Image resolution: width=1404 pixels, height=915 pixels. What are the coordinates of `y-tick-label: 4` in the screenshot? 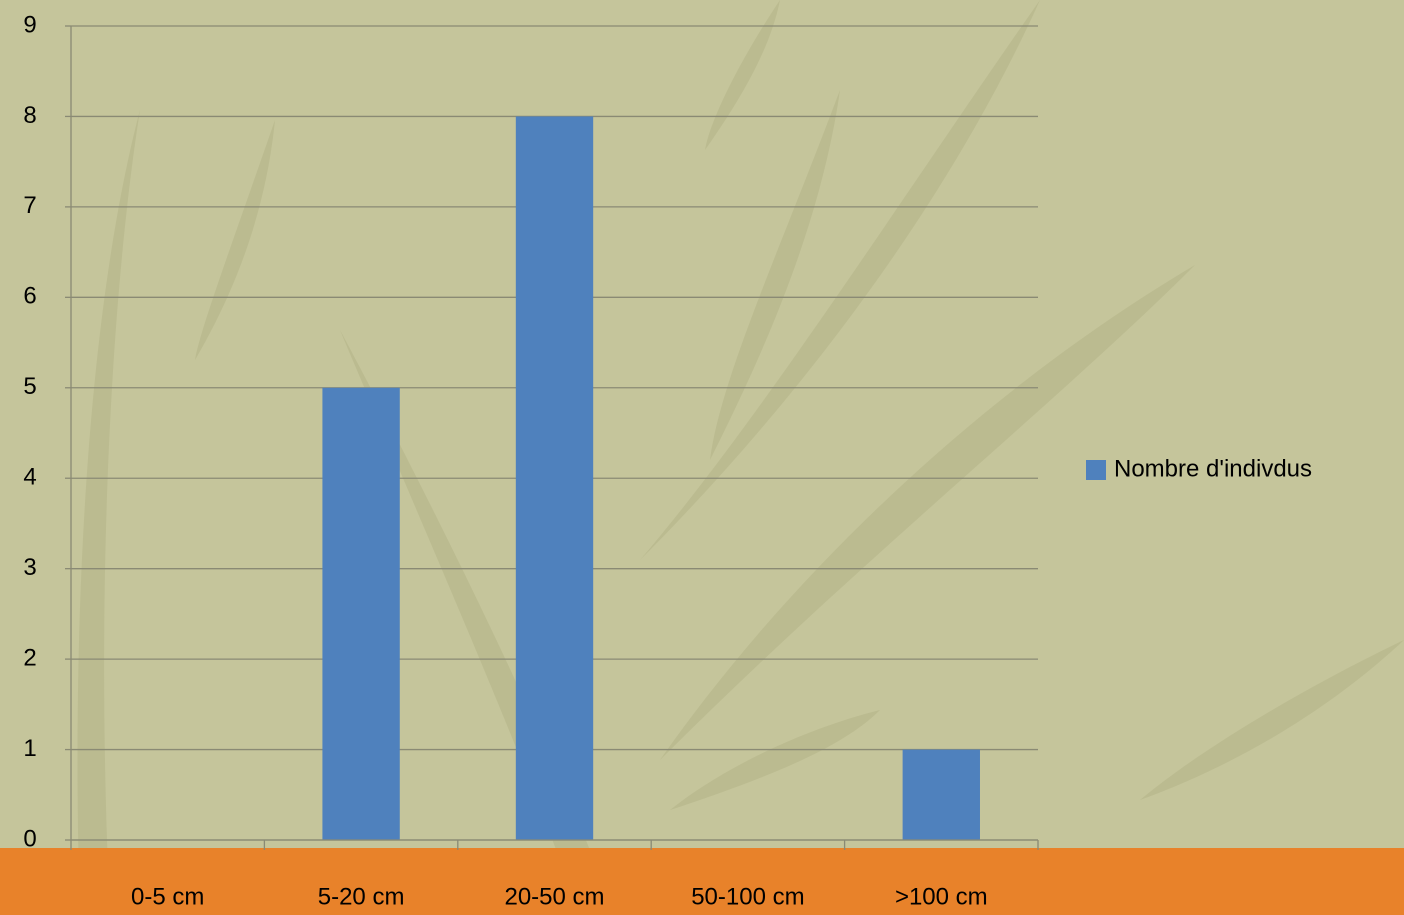 It's located at (29, 477).